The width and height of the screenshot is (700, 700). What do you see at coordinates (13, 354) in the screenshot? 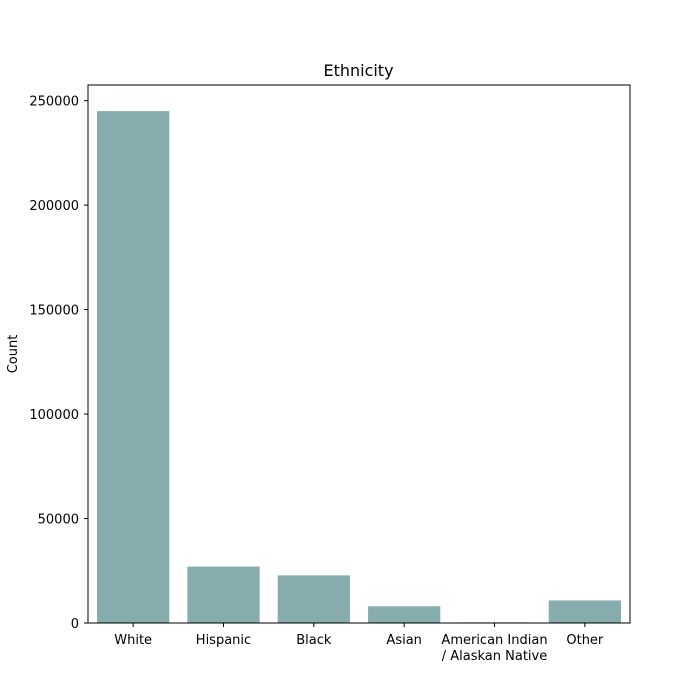
I see `y-axis-label: Count` at bounding box center [13, 354].